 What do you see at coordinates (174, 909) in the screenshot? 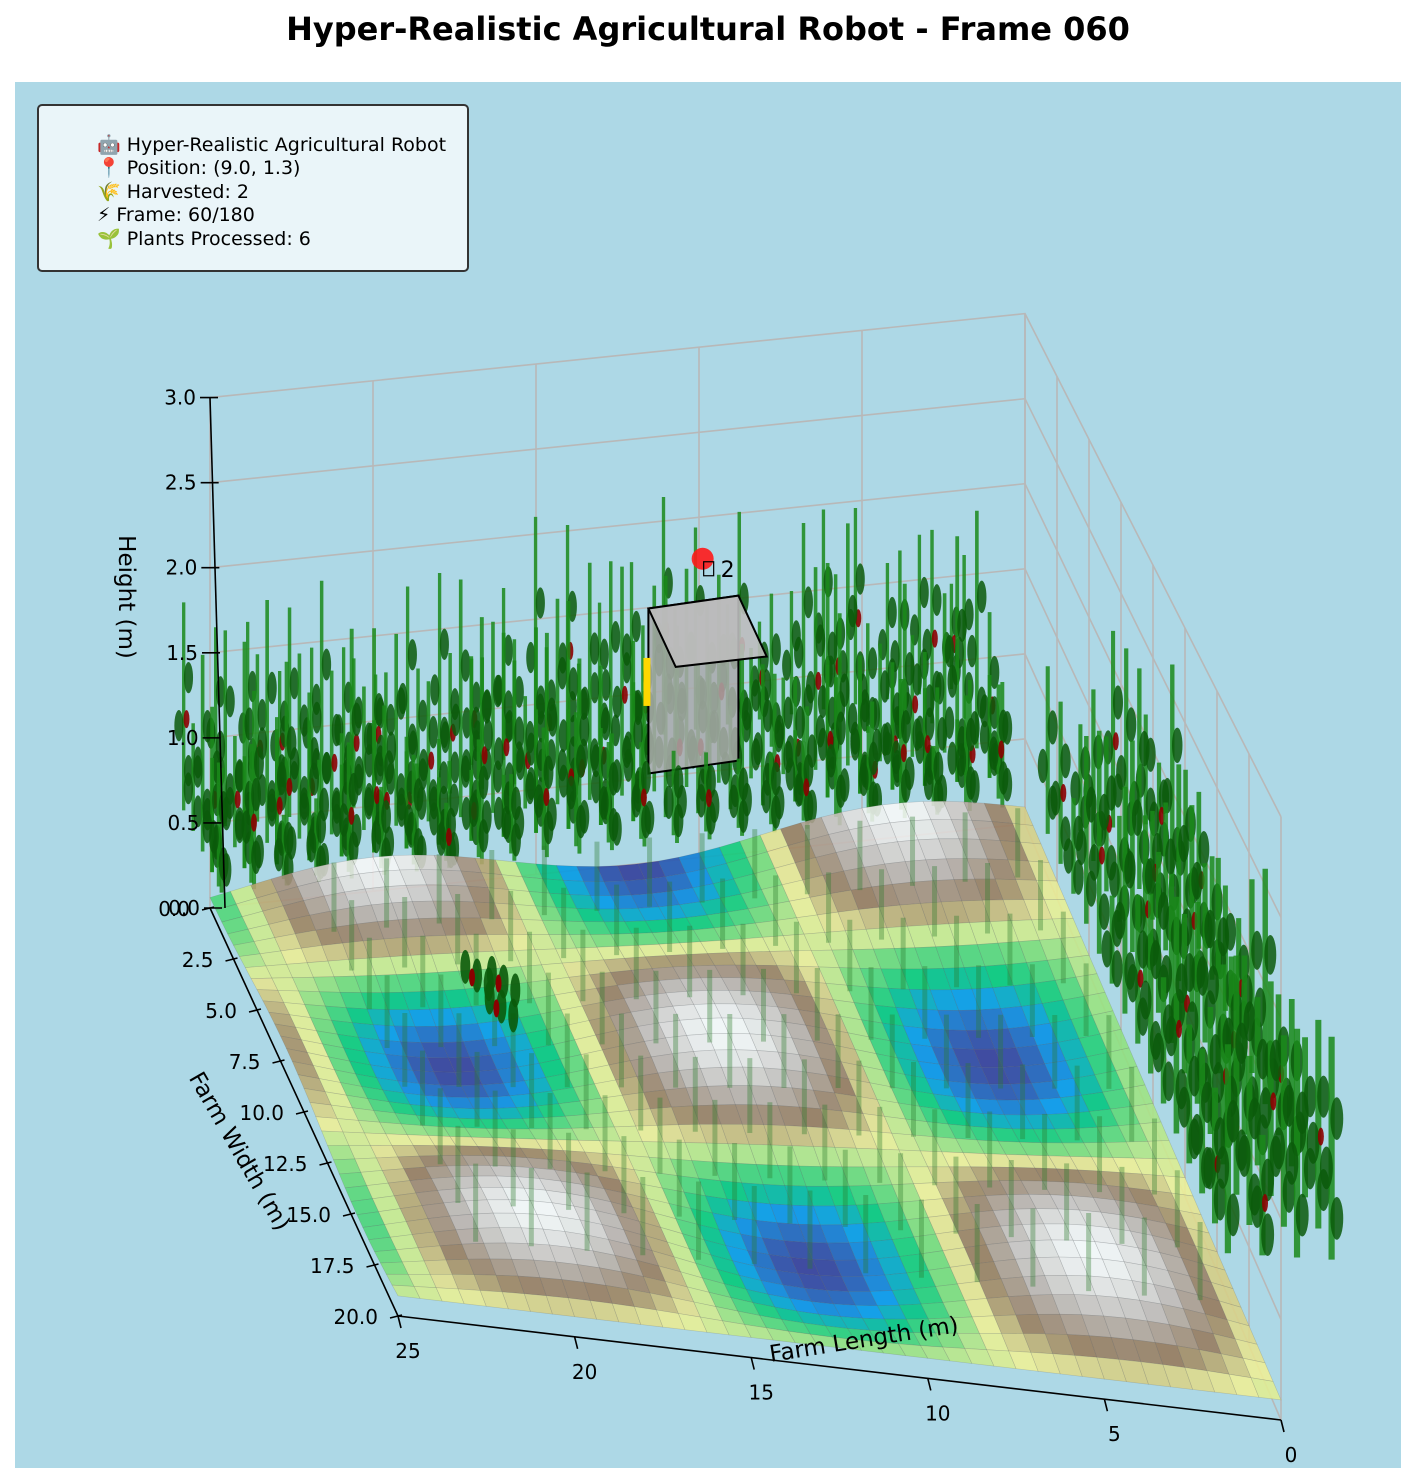
I see `y-tick-label: 0.0` at bounding box center [174, 909].